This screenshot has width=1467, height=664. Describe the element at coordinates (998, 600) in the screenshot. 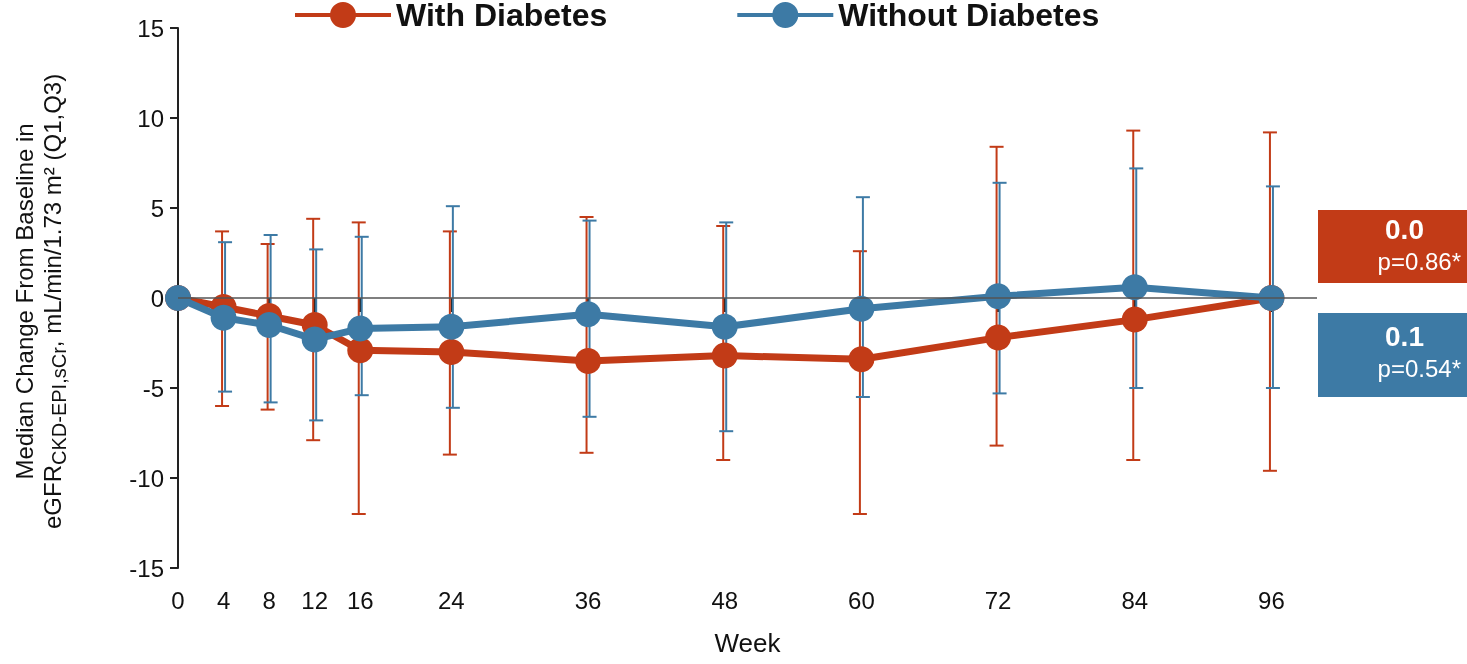

I see `x-tick-label: 72` at that location.